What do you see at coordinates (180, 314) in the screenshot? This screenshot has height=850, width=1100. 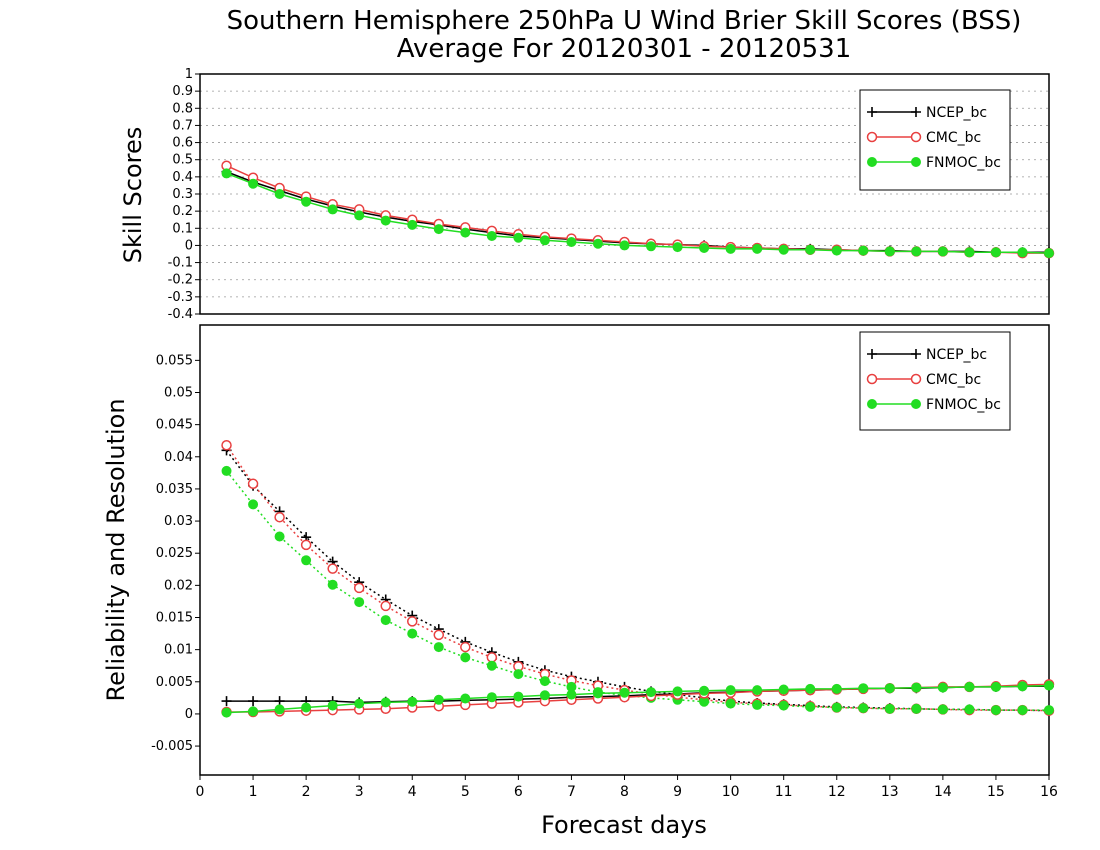 I see `top-y-tick-label: -0.4` at bounding box center [180, 314].